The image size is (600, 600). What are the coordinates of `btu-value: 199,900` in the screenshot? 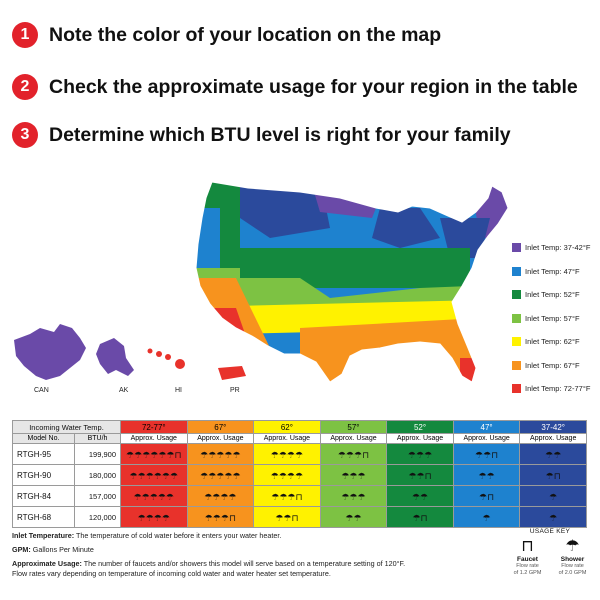 It's located at (97, 454).